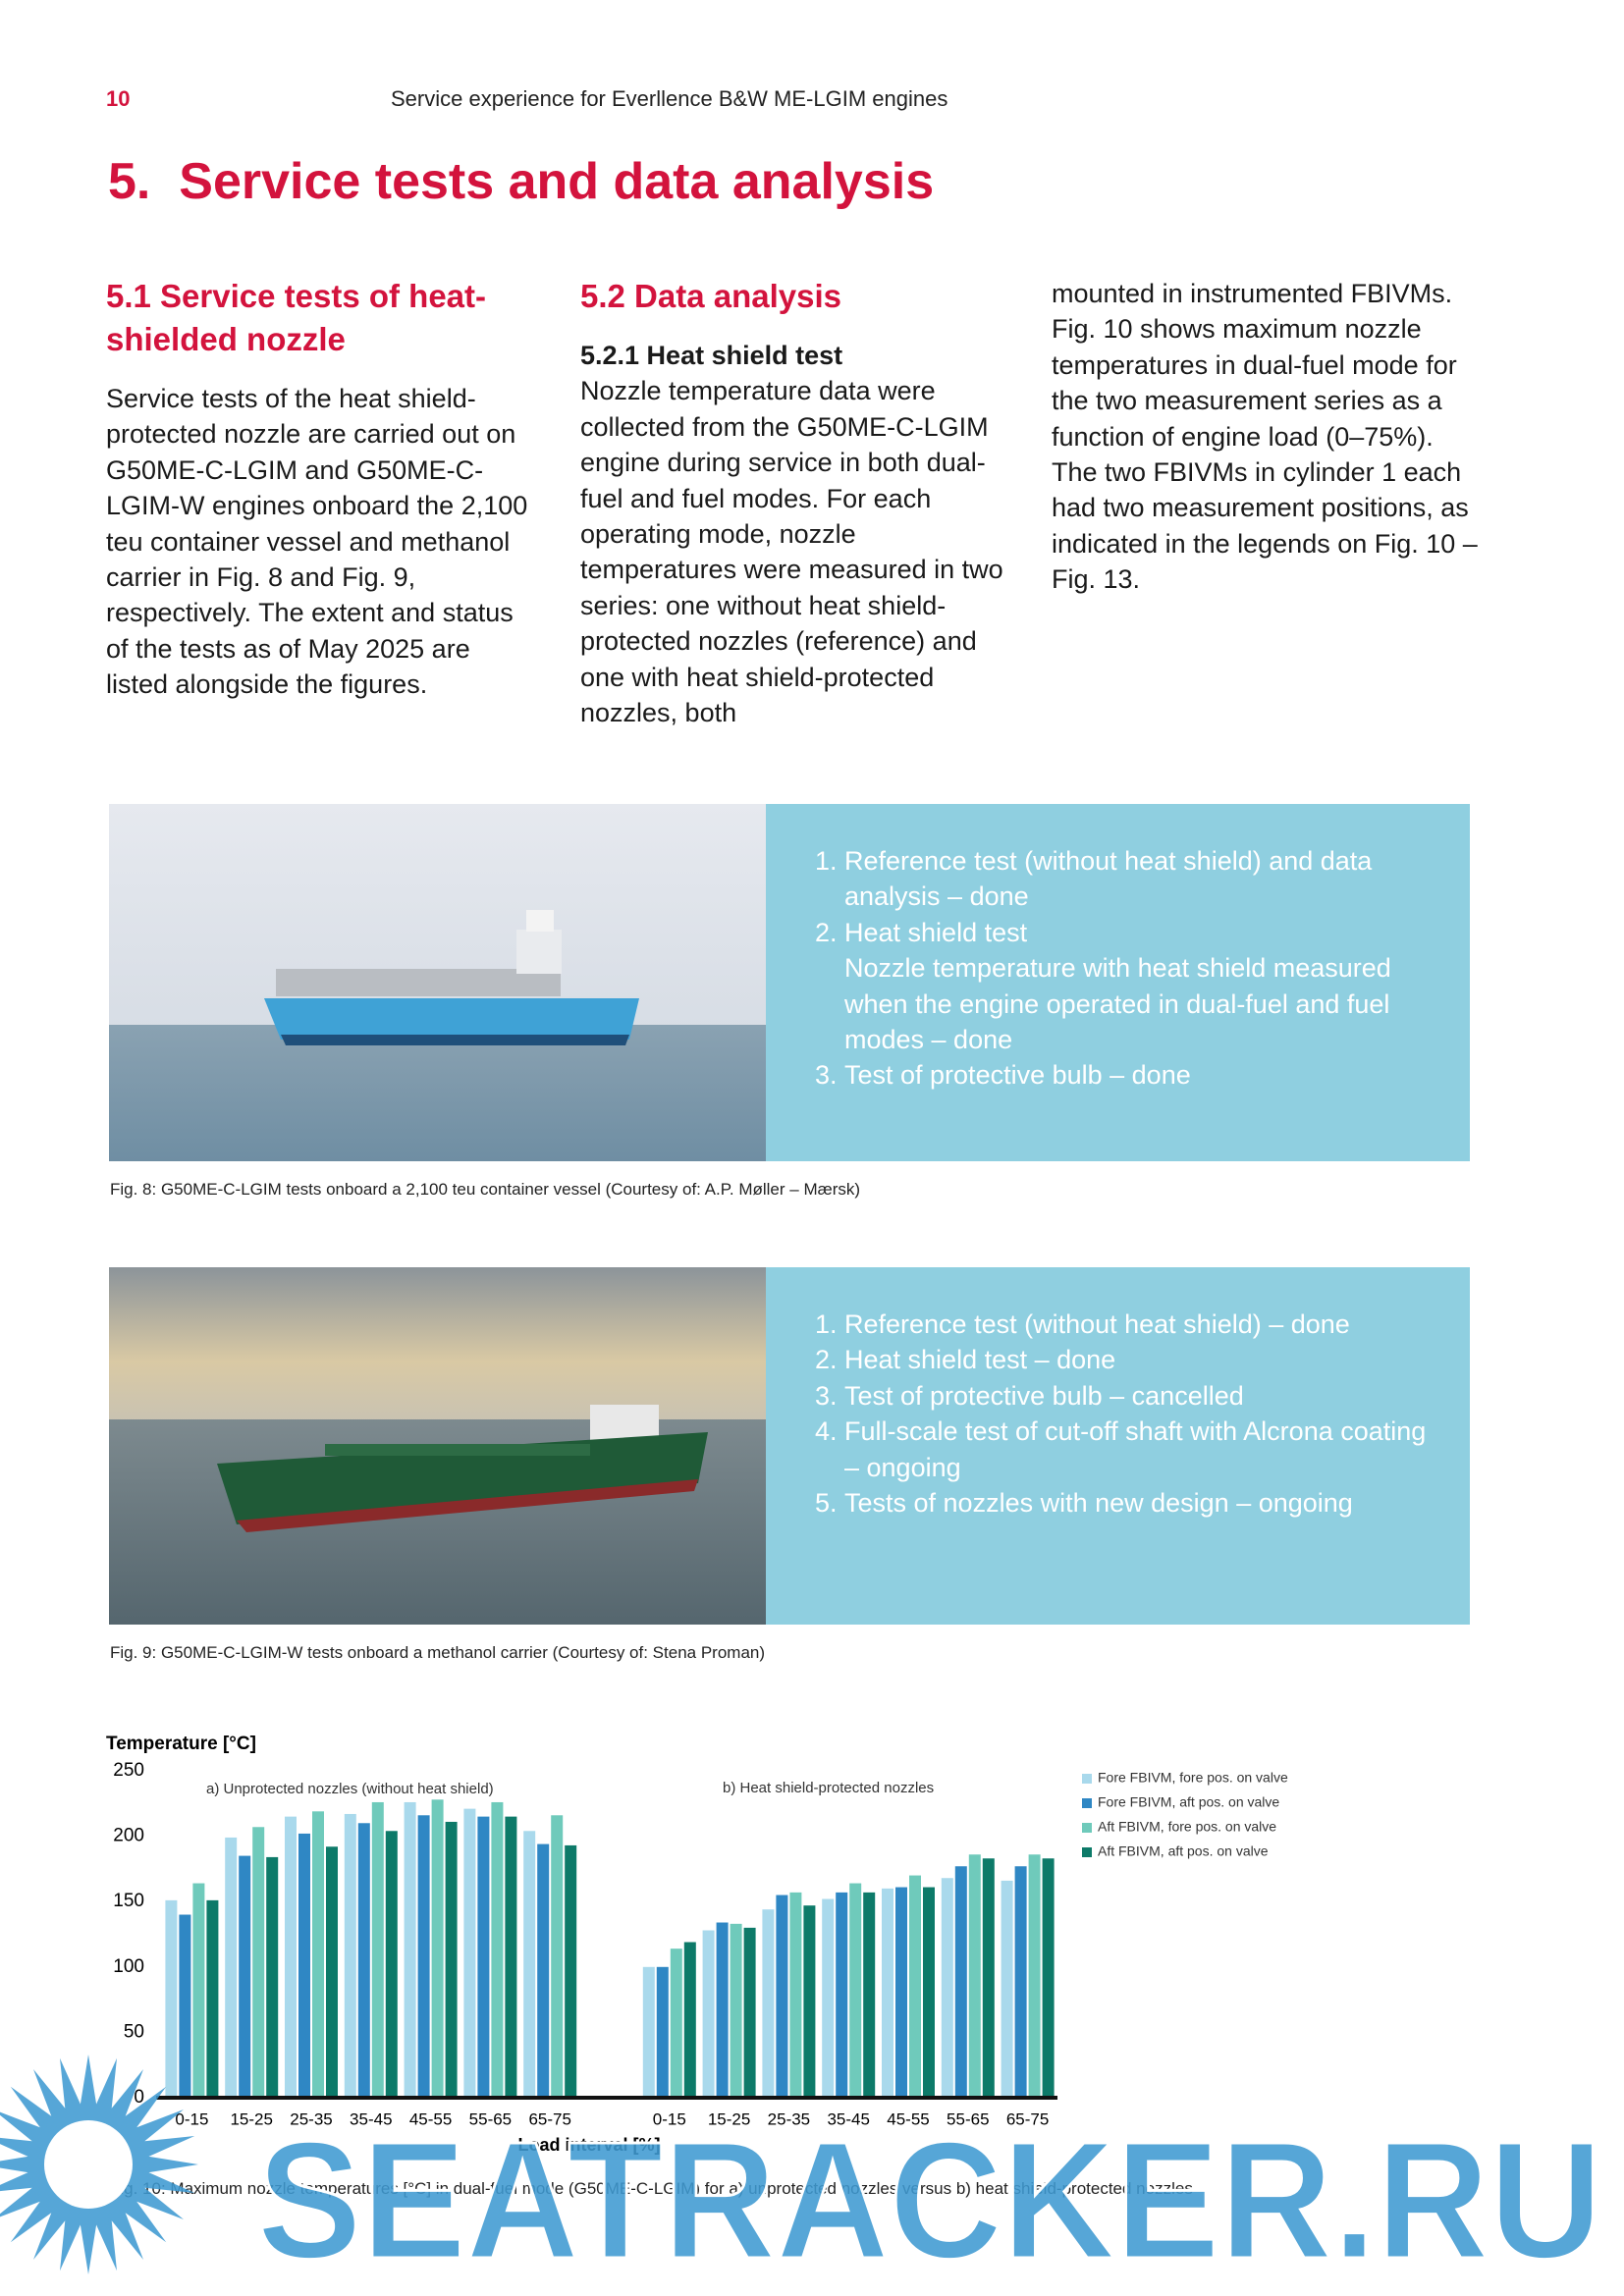 This screenshot has width=1624, height=2296. What do you see at coordinates (521, 182) in the screenshot?
I see `section-title: 5. Service tests and data analysis` at bounding box center [521, 182].